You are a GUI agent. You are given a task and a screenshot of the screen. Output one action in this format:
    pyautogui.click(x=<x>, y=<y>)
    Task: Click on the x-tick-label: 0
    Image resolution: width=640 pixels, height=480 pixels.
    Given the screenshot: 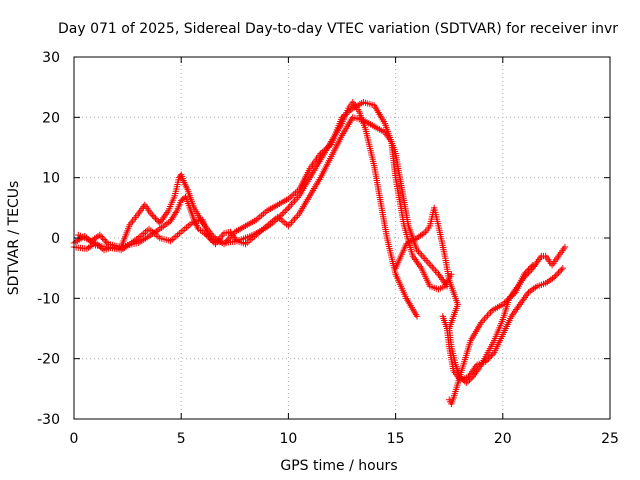 What is the action you would take?
    pyautogui.click(x=74, y=439)
    